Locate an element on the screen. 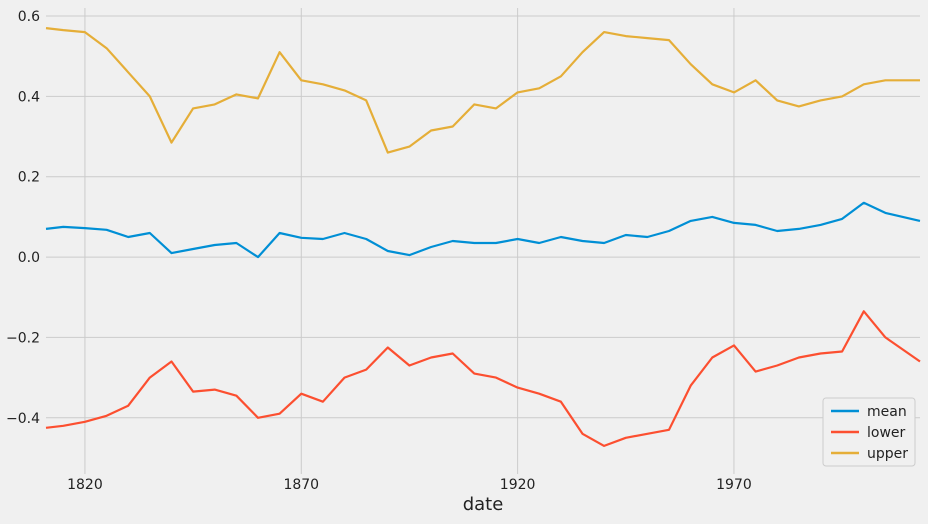  x-tick-label: 1820 is located at coordinates (85, 485).